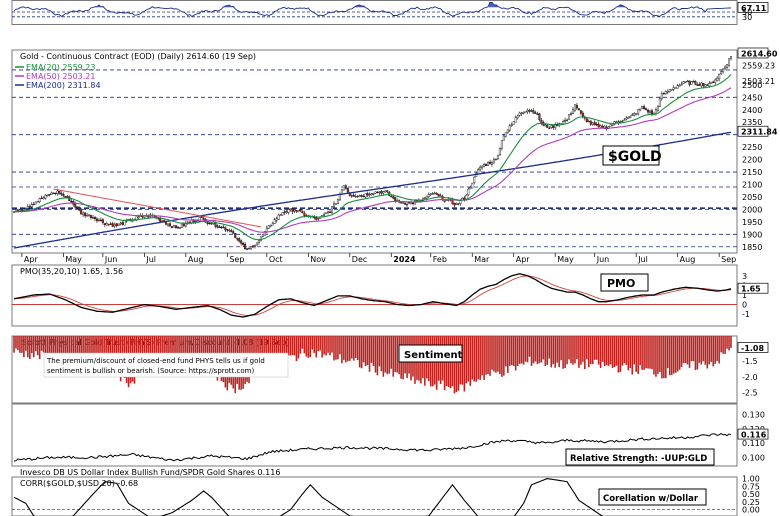  Describe the element at coordinates (359, 259) in the screenshot. I see `x-tick-label: Dec` at that location.